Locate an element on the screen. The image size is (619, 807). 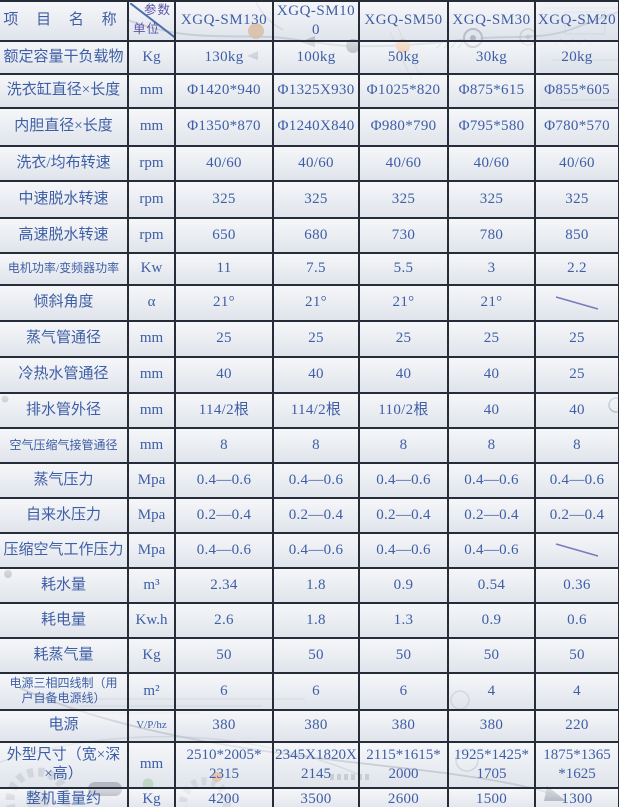
table-row: 电机功率/变频器功率 Kw 11 7.5 5.5 3 2.2 is located at coordinates (309, 268).